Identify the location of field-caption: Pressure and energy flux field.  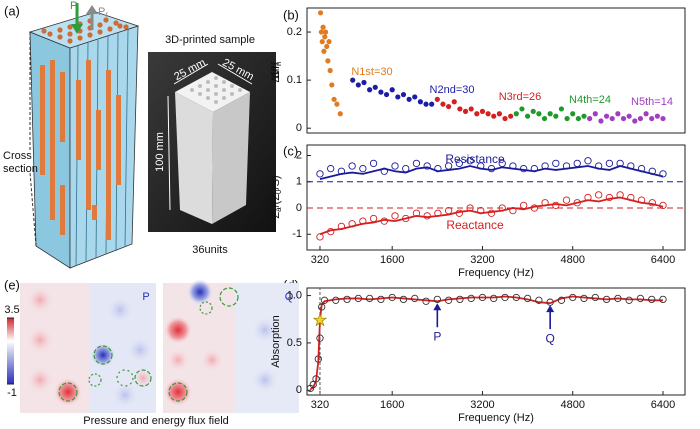
(156, 421).